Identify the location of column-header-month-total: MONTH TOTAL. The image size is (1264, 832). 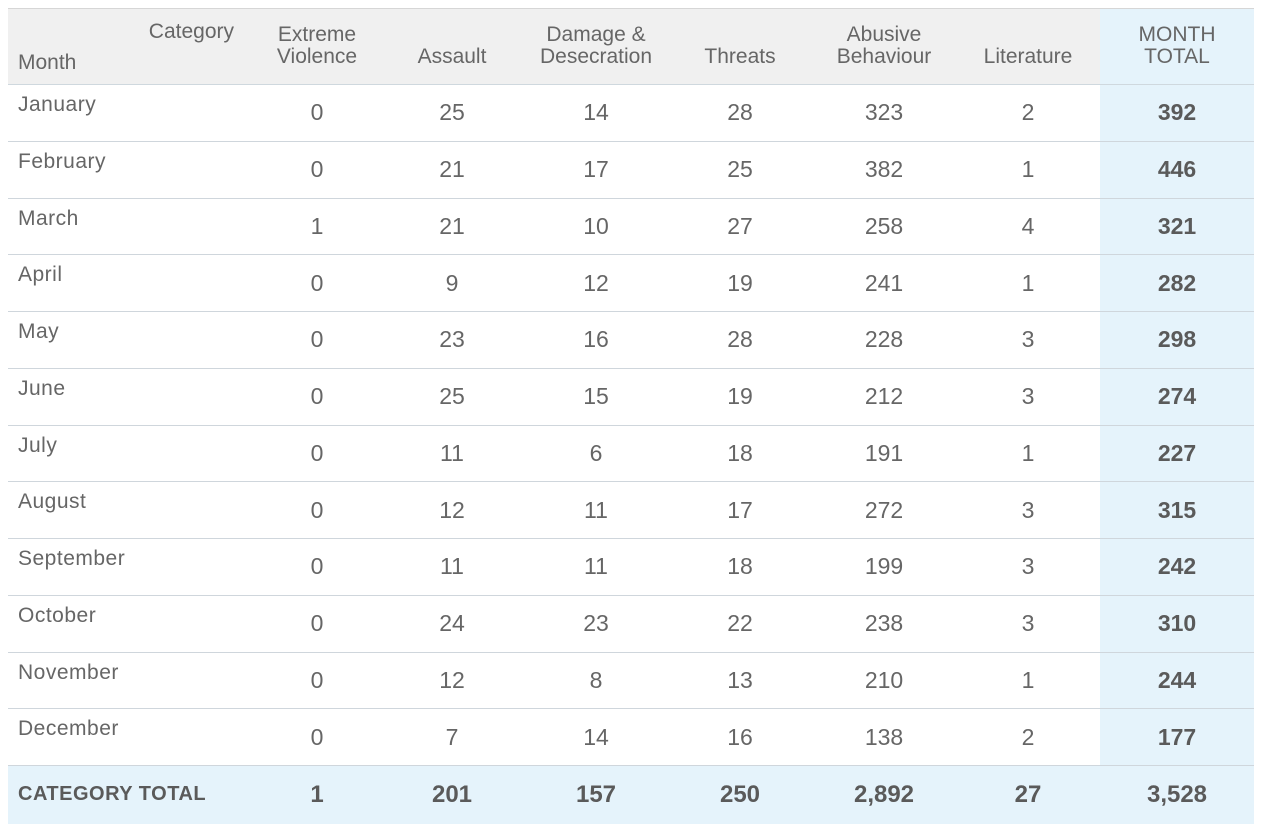
(1177, 46).